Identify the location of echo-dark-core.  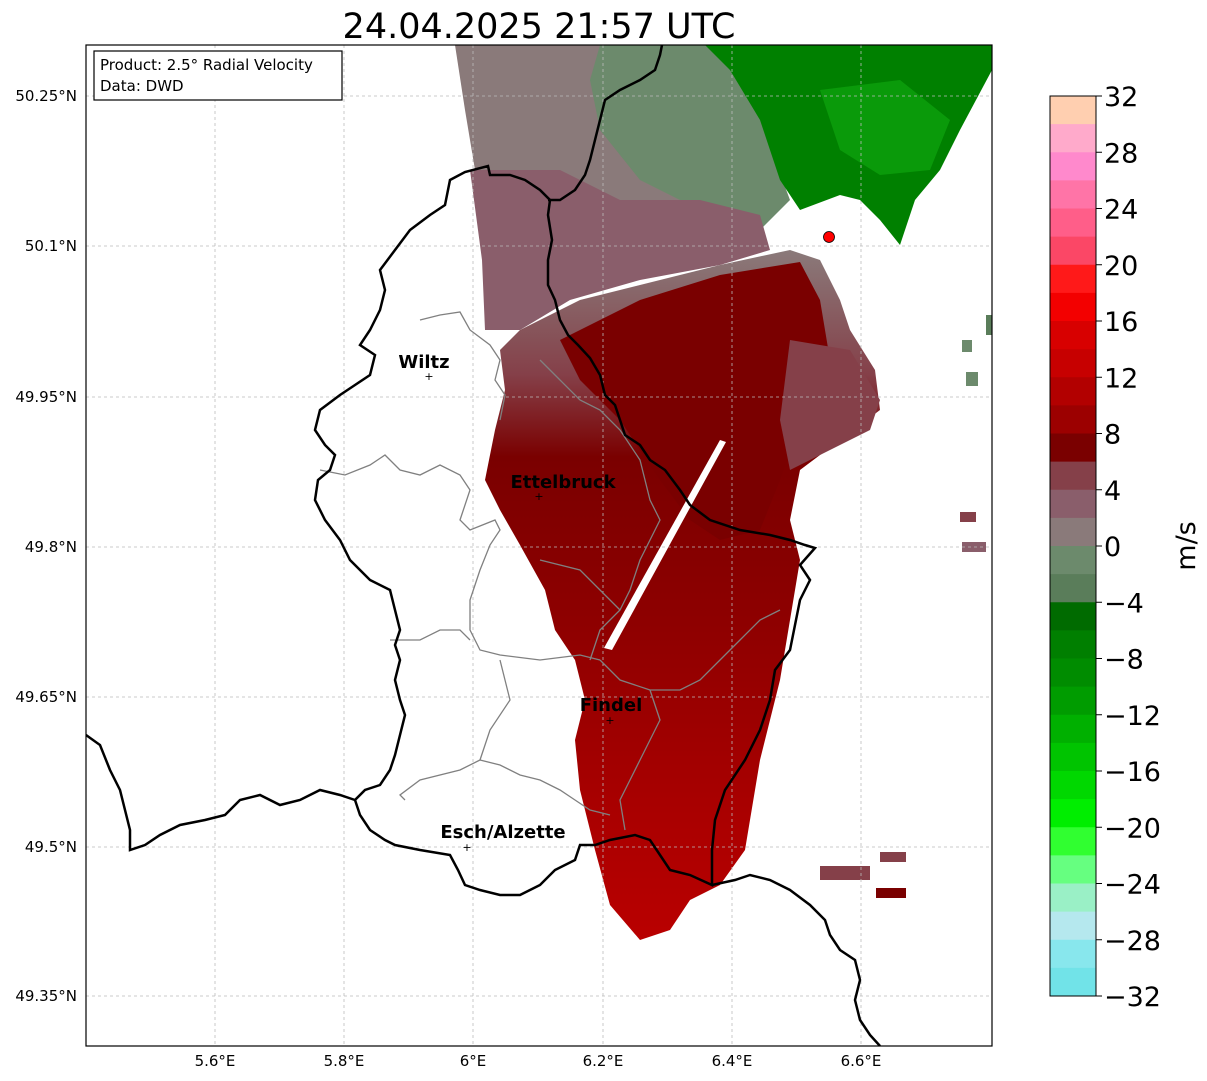
(695, 401).